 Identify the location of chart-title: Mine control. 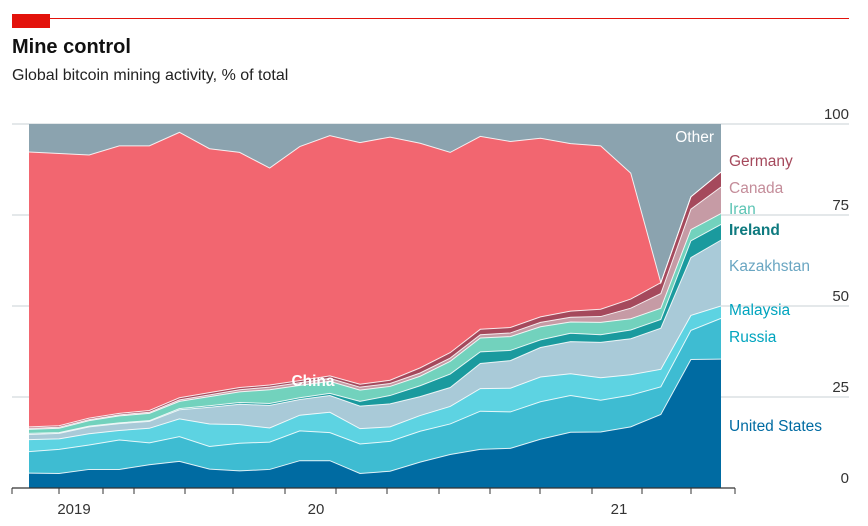
(71, 47).